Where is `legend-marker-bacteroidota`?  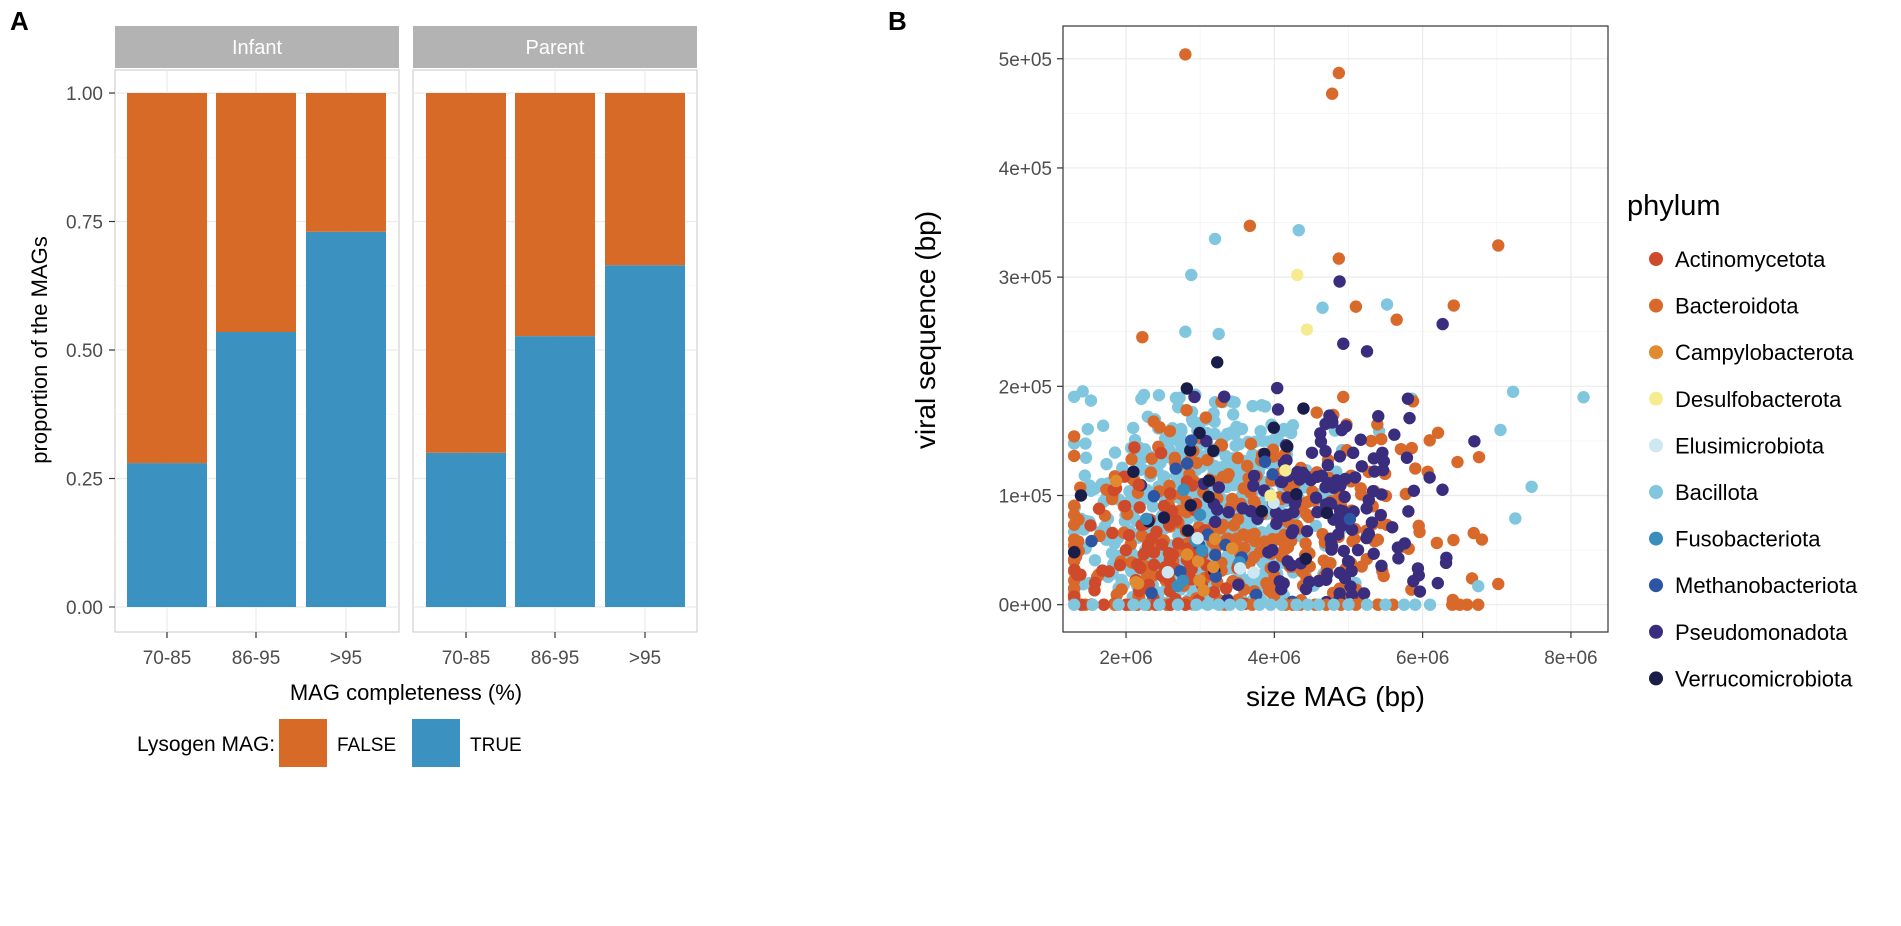
legend-marker-bacteroidota is located at coordinates (1656, 305).